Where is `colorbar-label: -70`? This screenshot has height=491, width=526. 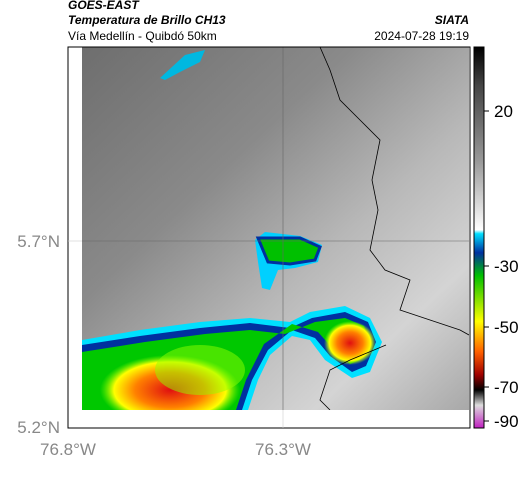 colorbar-label: -70 is located at coordinates (506, 387).